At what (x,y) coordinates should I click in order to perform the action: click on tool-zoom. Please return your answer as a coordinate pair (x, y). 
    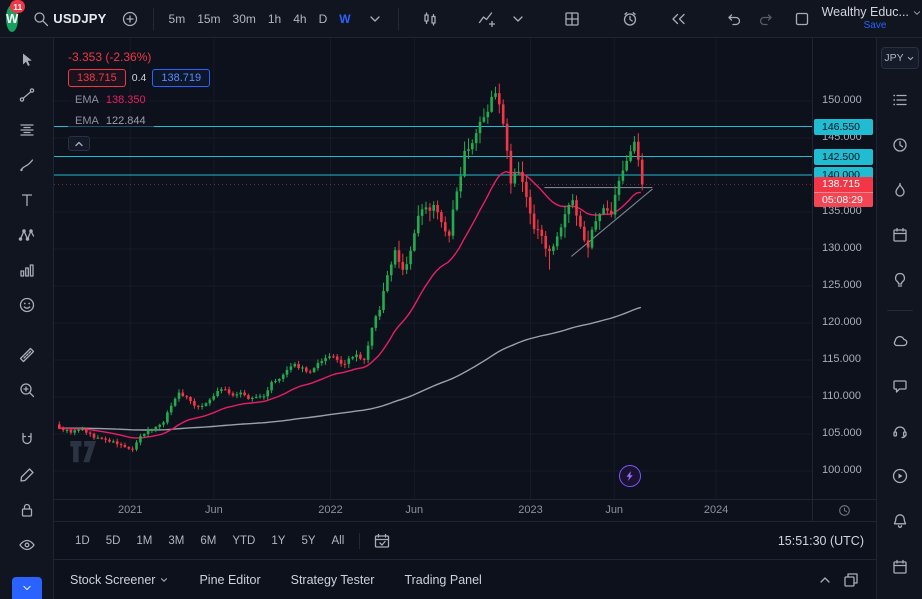
    Looking at the image, I should click on (27, 390).